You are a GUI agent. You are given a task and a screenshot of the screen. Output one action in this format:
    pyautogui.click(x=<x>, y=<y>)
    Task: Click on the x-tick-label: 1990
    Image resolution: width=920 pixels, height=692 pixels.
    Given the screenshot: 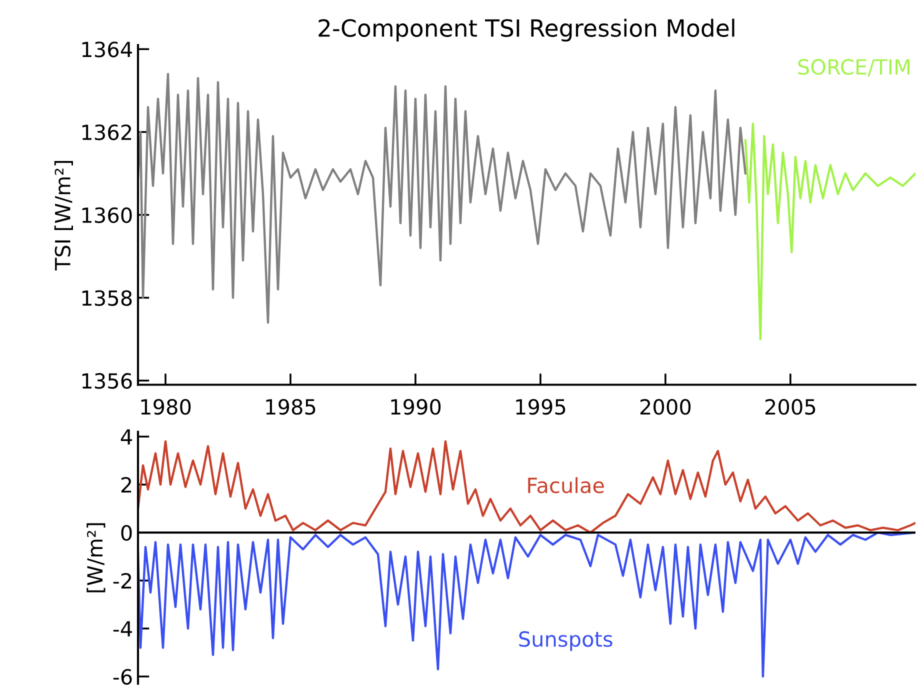 What is the action you would take?
    pyautogui.click(x=416, y=407)
    